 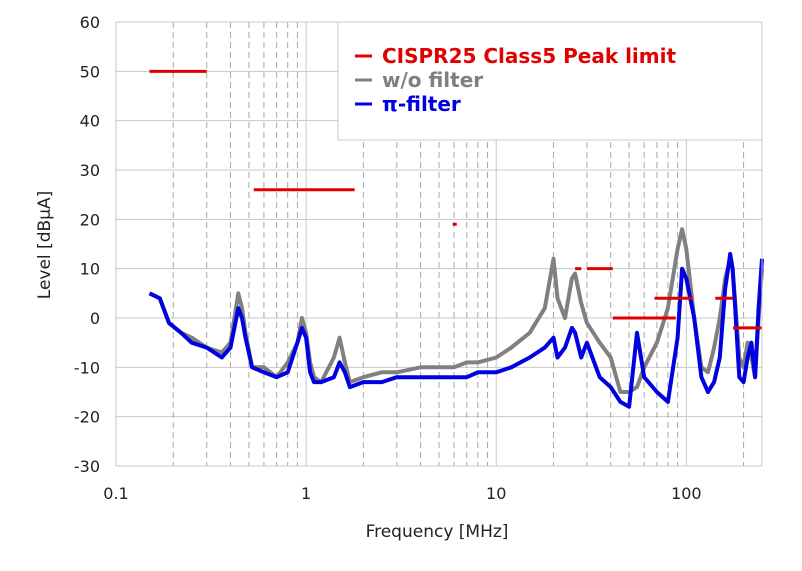 I want to click on y-tick-label: -30, so click(x=87, y=466).